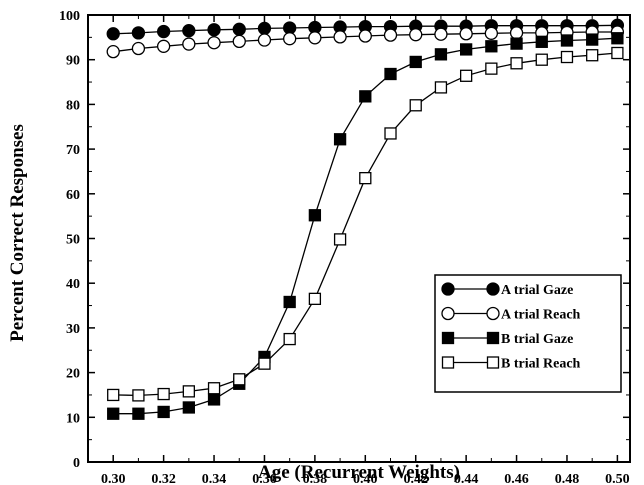 This screenshot has height=485, width=644. I want to click on x-tick-label: 0.34, so click(214, 478).